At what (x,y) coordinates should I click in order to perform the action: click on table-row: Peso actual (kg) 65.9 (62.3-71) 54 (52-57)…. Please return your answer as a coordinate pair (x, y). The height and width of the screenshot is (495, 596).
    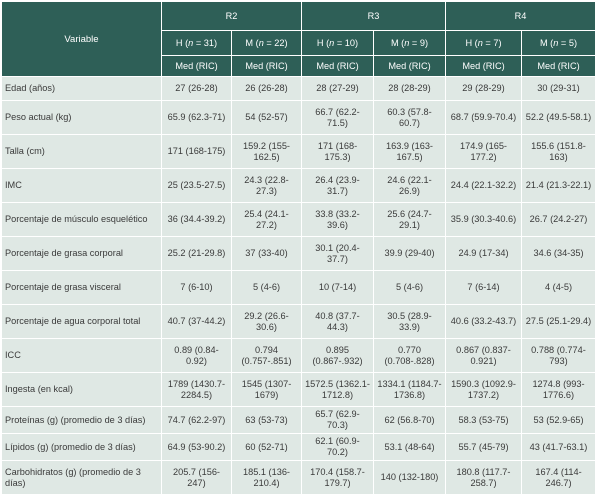
    Looking at the image, I should click on (298, 117).